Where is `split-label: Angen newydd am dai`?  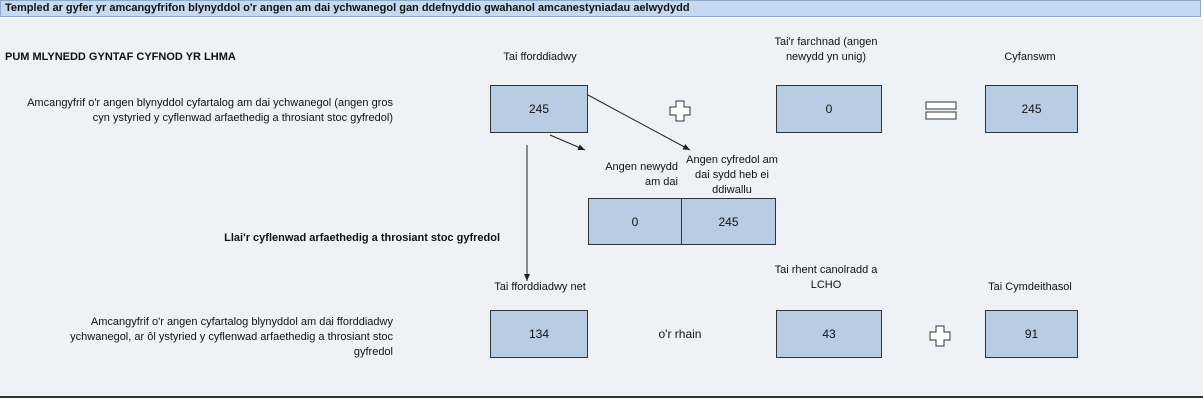
split-label: Angen newydd am dai is located at coordinates (641, 174).